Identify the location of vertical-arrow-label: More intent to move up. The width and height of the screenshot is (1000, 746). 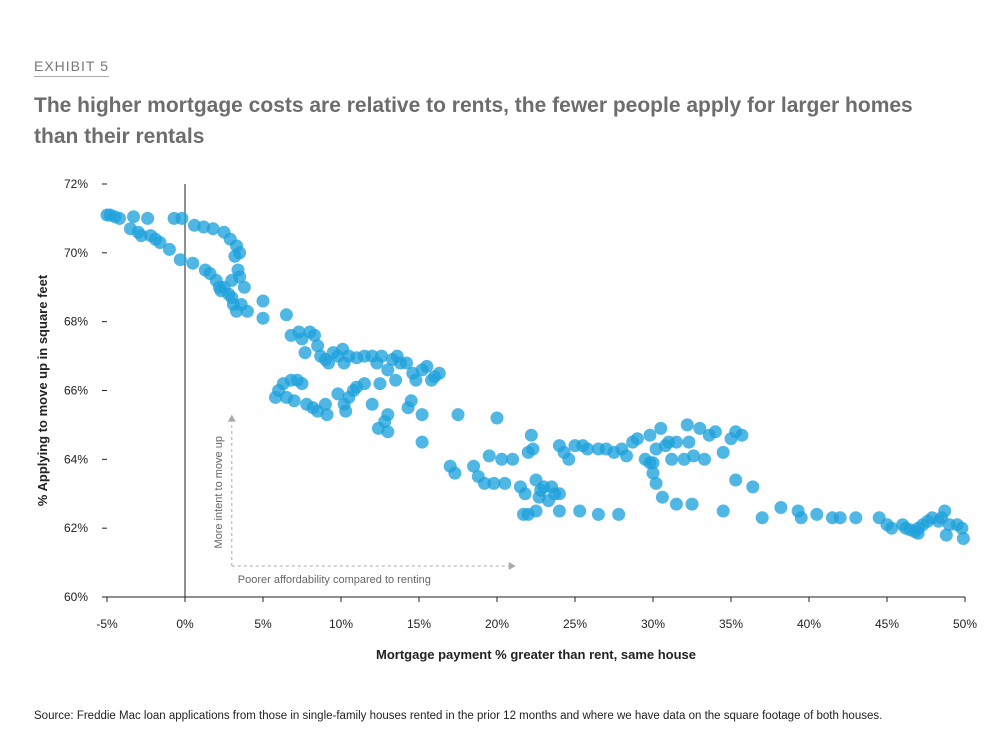
(219, 492).